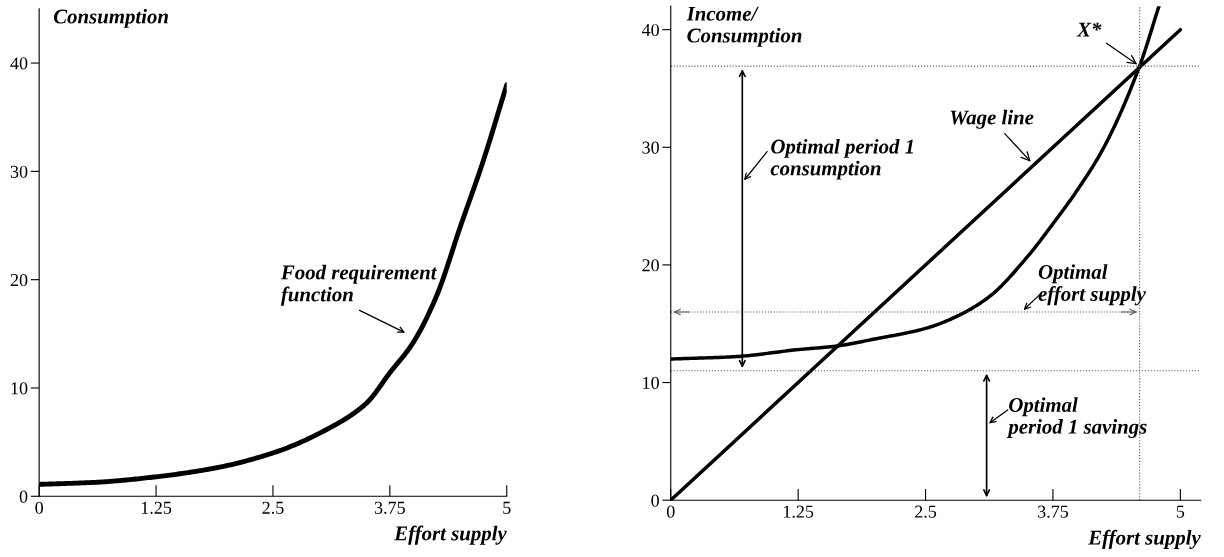 The image size is (1224, 557). What do you see at coordinates (1076, 418) in the screenshot?
I see `annotation: Optimal period 1 savings` at bounding box center [1076, 418].